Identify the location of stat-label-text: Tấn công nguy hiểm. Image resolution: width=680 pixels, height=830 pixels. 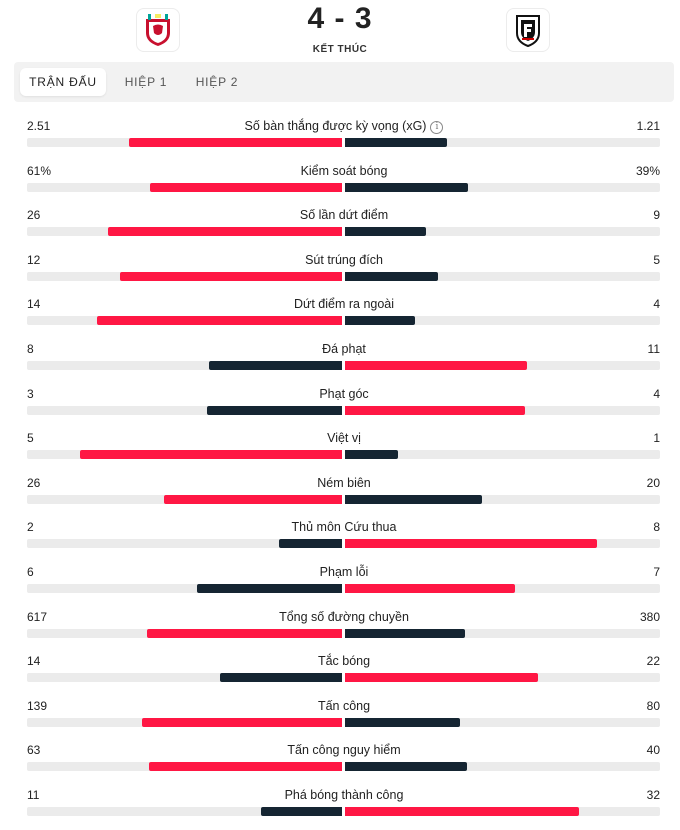
(344, 750).